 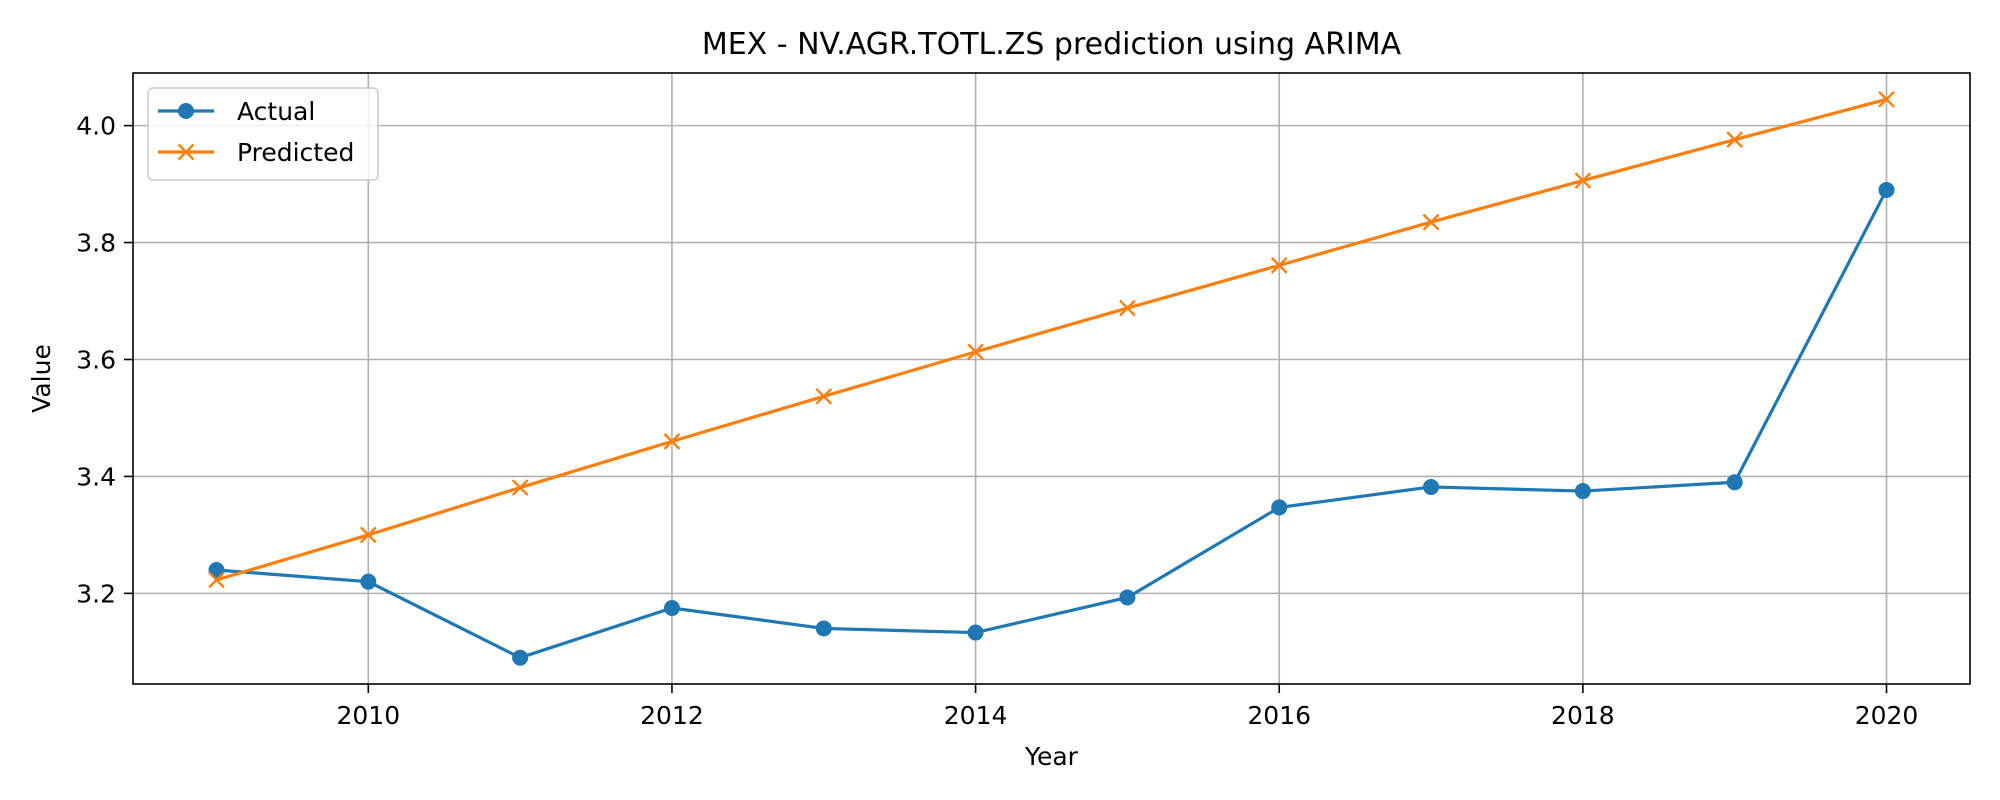 What do you see at coordinates (96, 359) in the screenshot?
I see `y-tick-label: 3.6` at bounding box center [96, 359].